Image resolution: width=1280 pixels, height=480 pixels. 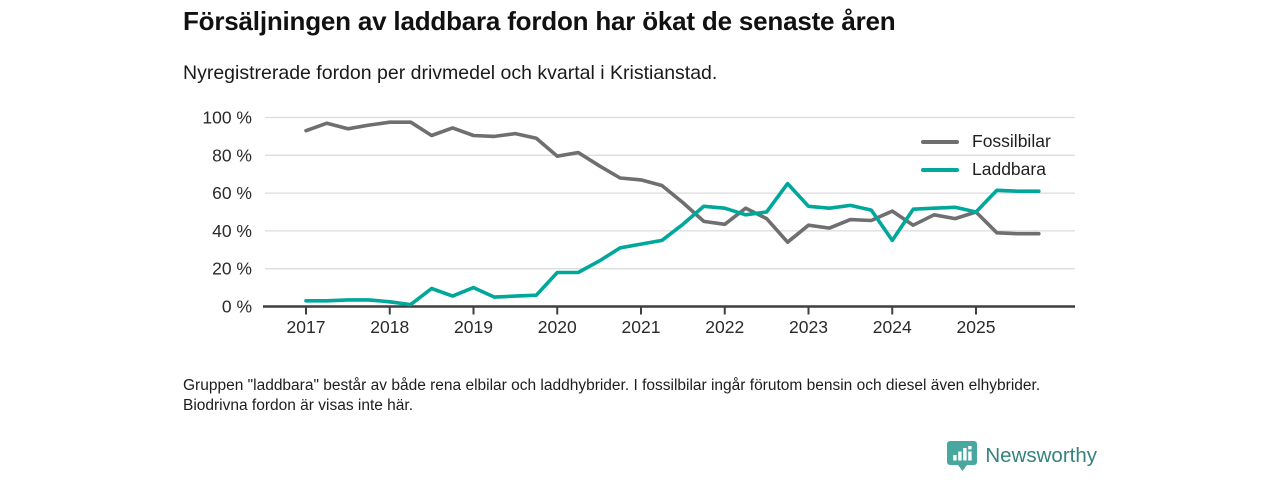 What do you see at coordinates (232, 155) in the screenshot?
I see `y-axis-label-80: 80 %` at bounding box center [232, 155].